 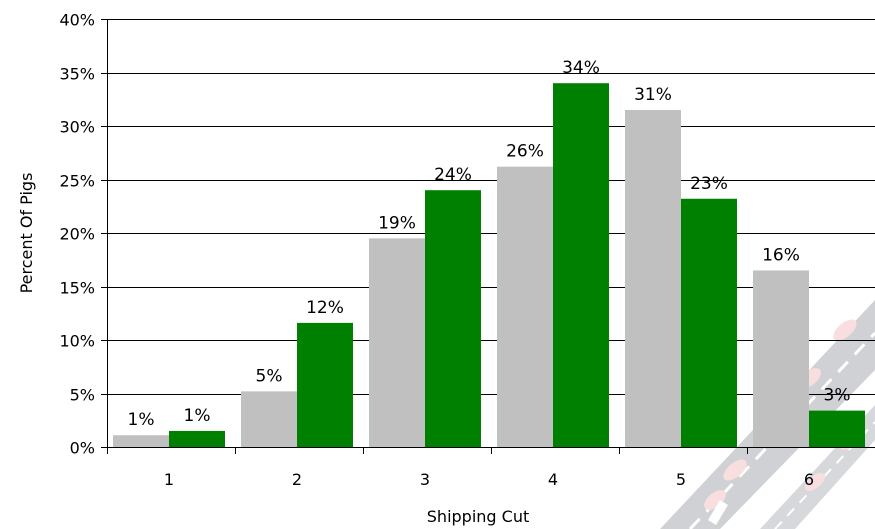 I want to click on data-label: 26%, so click(x=525, y=152).